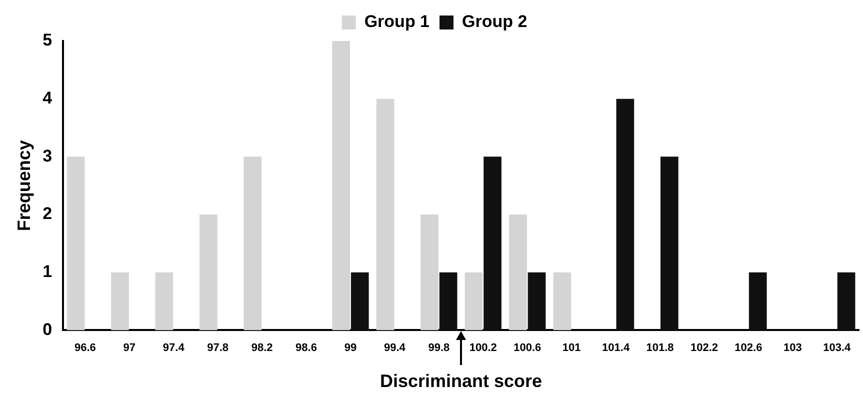 The width and height of the screenshot is (863, 401). Describe the element at coordinates (704, 348) in the screenshot. I see `x-tick-label: 102.2` at that location.